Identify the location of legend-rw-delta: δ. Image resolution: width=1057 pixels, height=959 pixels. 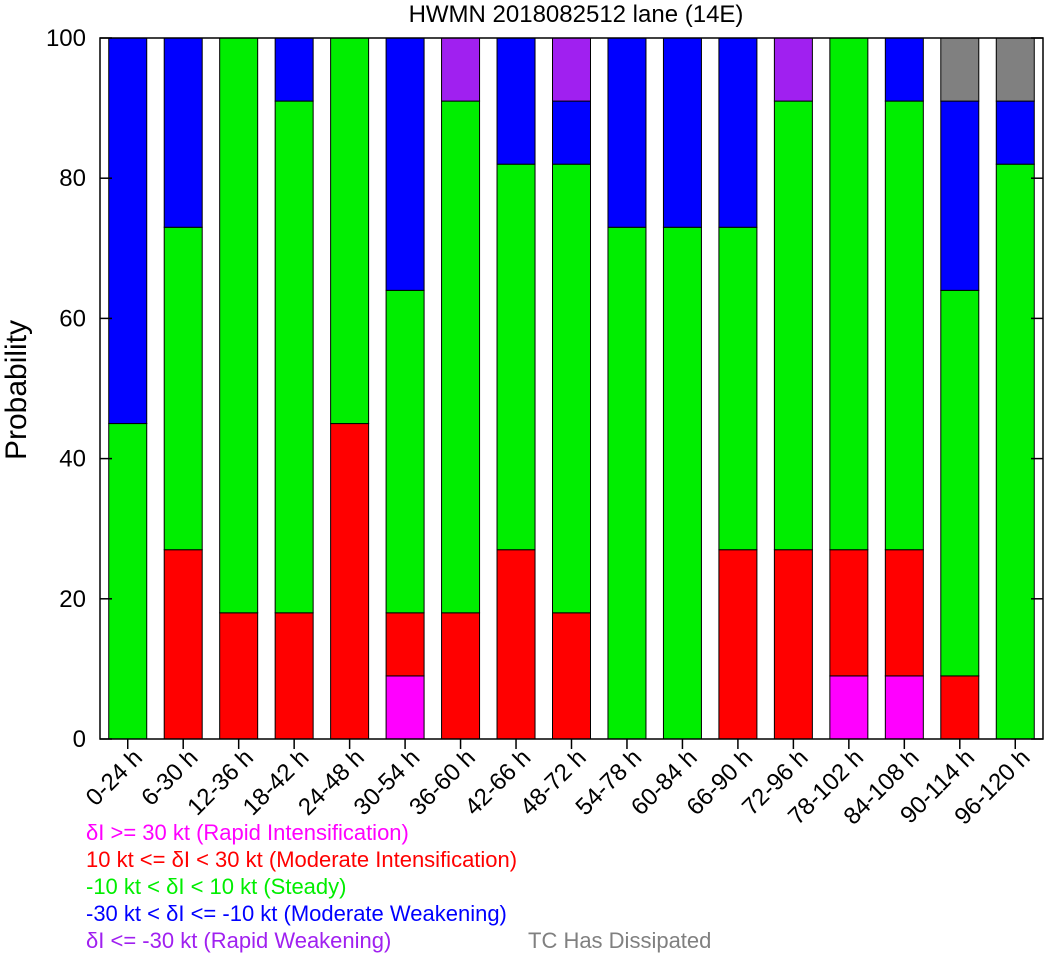
(92, 940).